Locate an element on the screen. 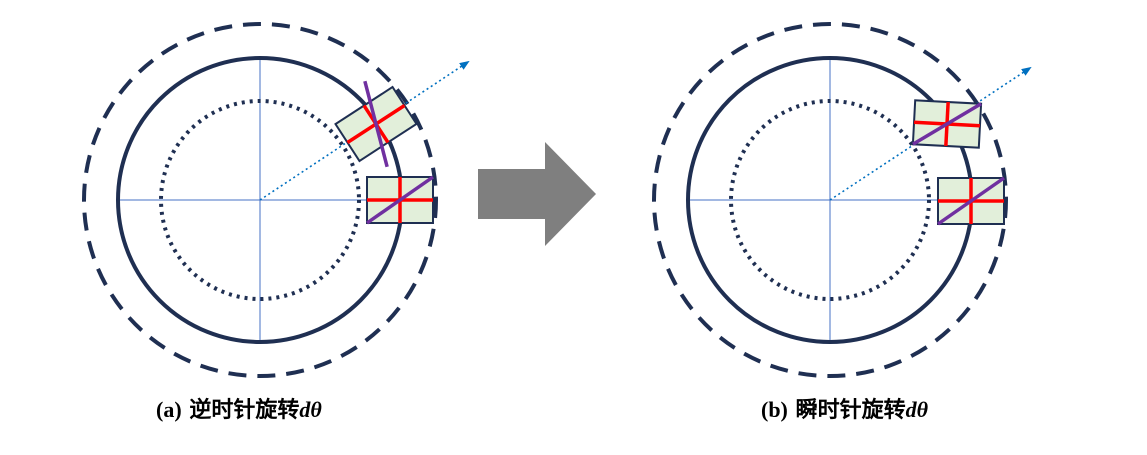 The height and width of the screenshot is (455, 1147). caption-b: (b) 瞬时针旋转dθ is located at coordinates (844, 410).